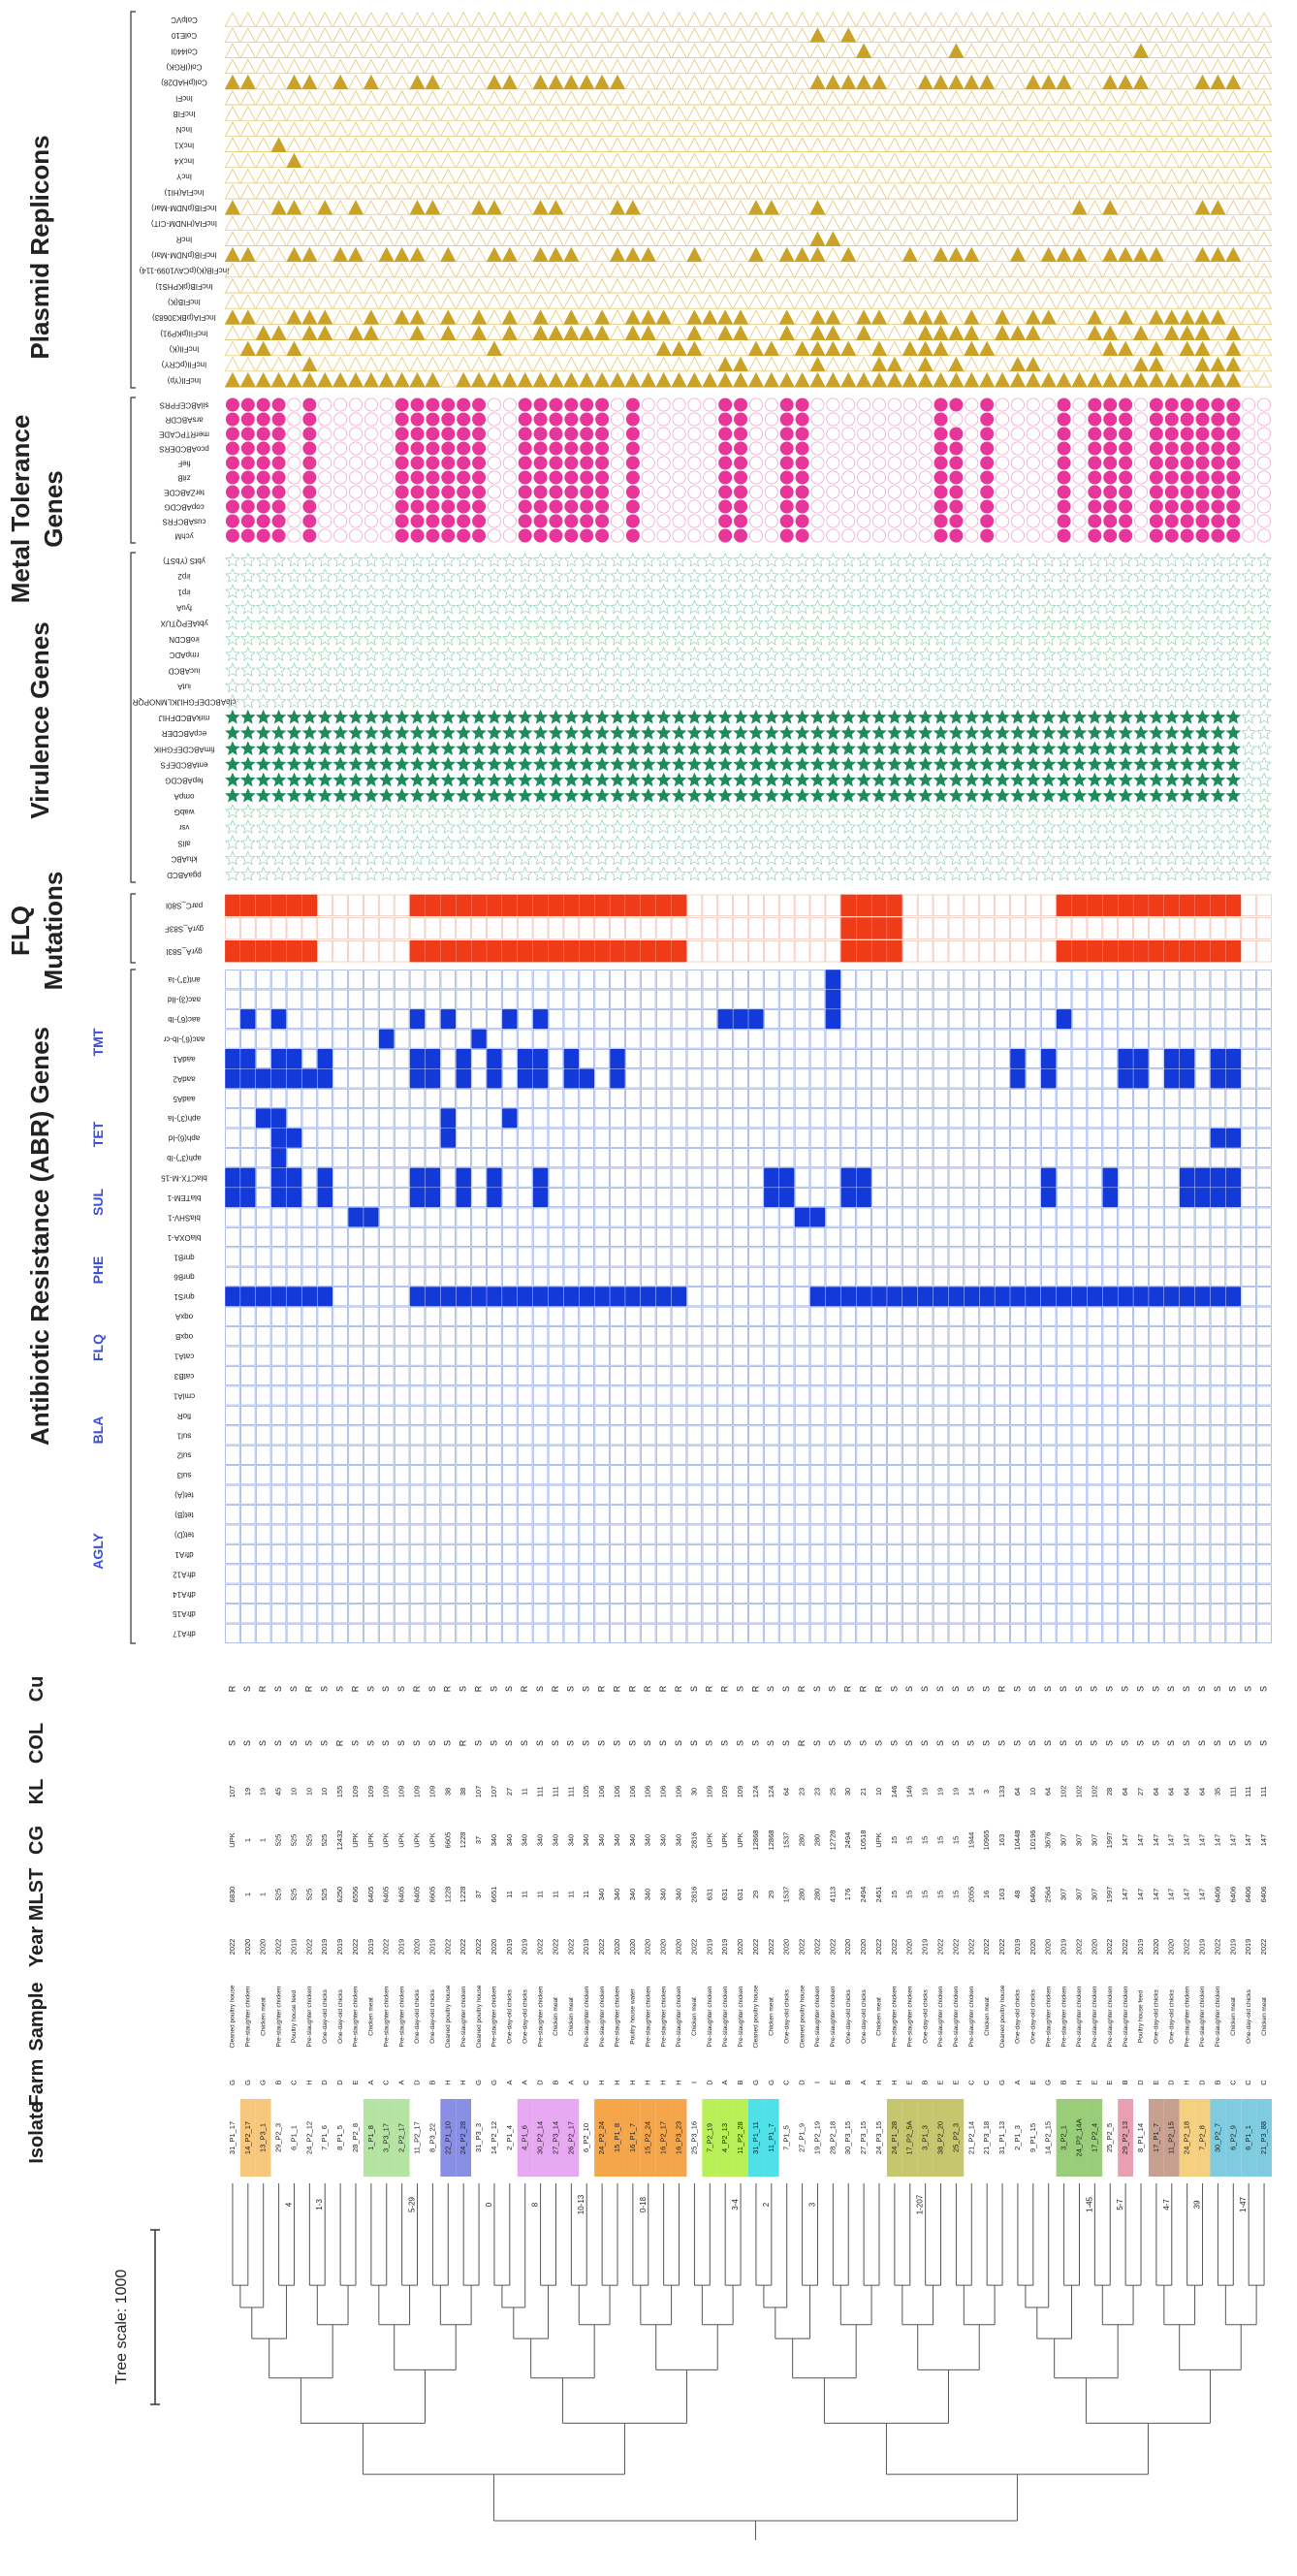 The height and width of the screenshot is (2576, 1297). Describe the element at coordinates (36, 1744) in the screenshot. I see `header-col: COL` at that location.